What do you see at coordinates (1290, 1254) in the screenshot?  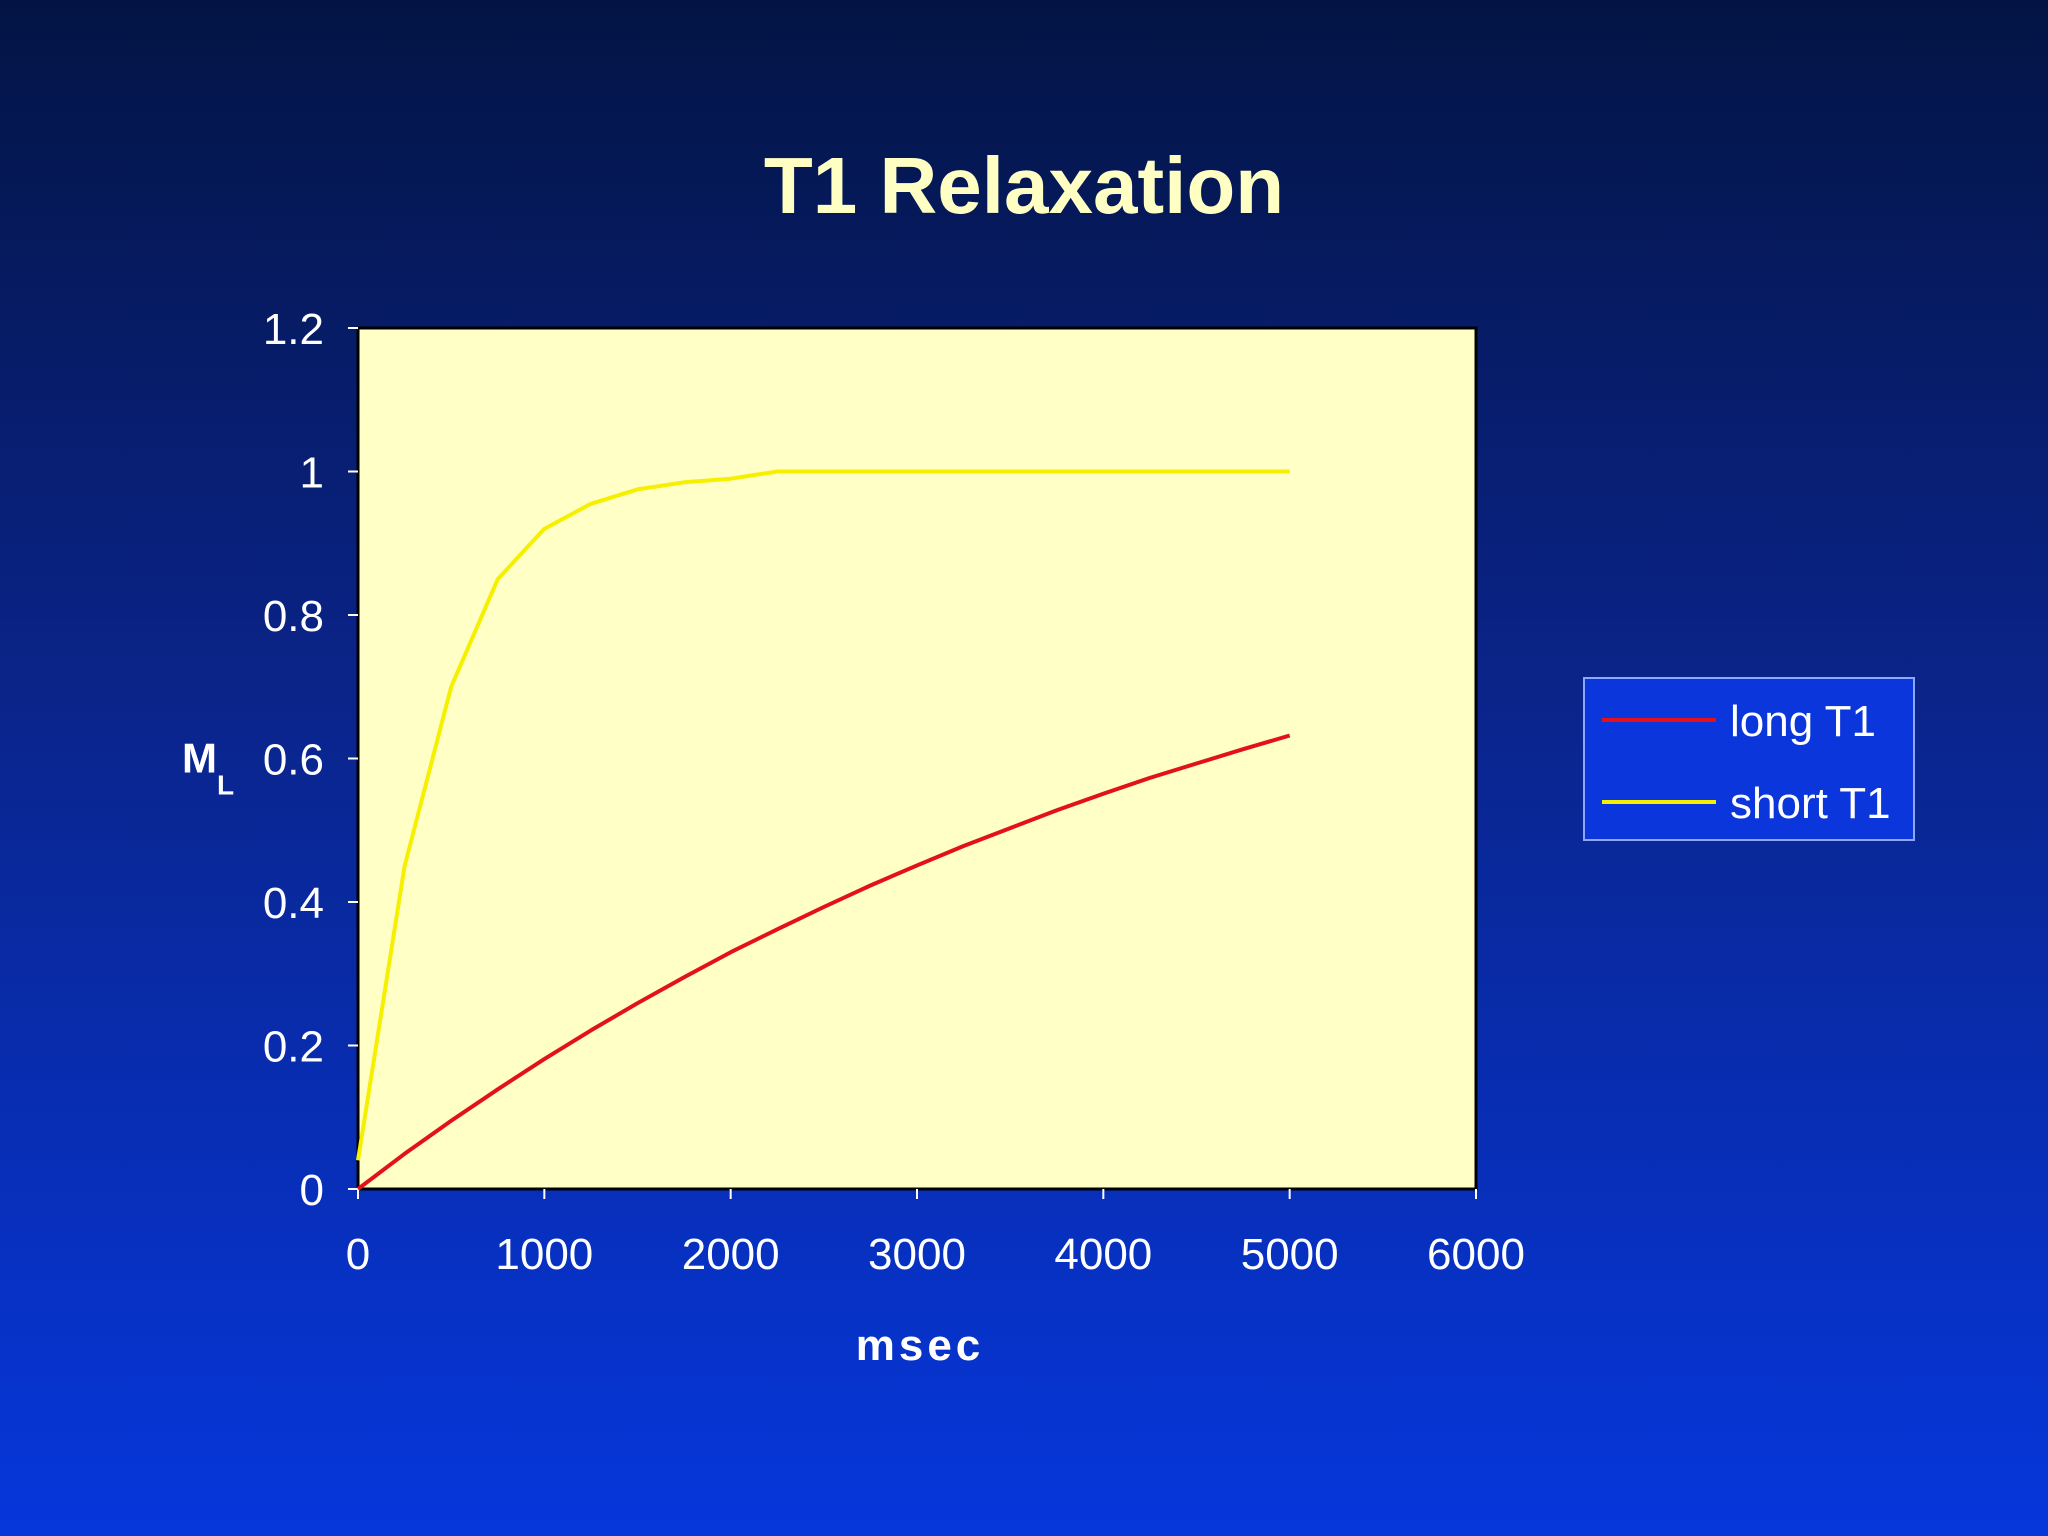 I see `x-tick-label: 5000` at bounding box center [1290, 1254].